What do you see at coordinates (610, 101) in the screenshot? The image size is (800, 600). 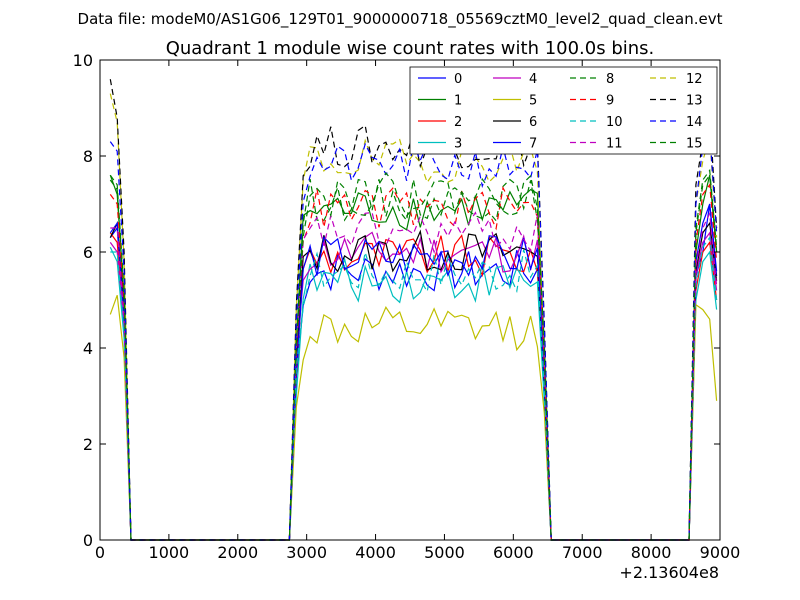 I see `legend-label-9: 9` at bounding box center [610, 101].